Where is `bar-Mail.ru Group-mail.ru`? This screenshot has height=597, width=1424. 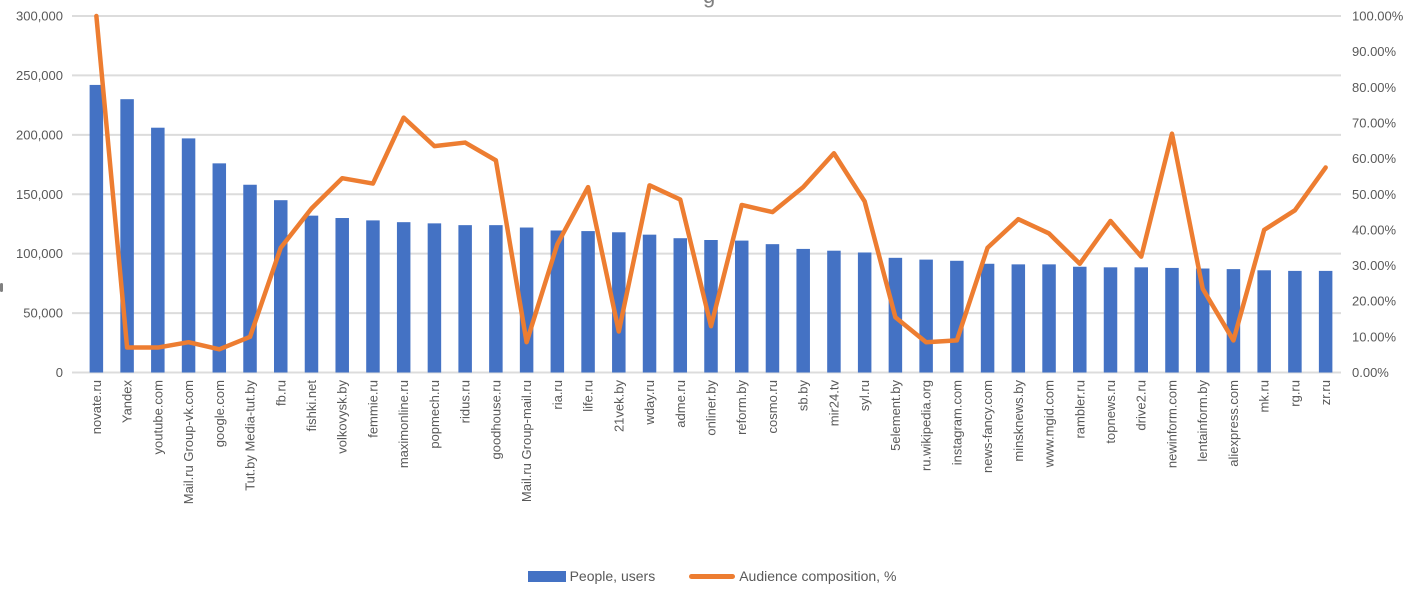 bar-Mail.ru Group-mail.ru is located at coordinates (526, 300).